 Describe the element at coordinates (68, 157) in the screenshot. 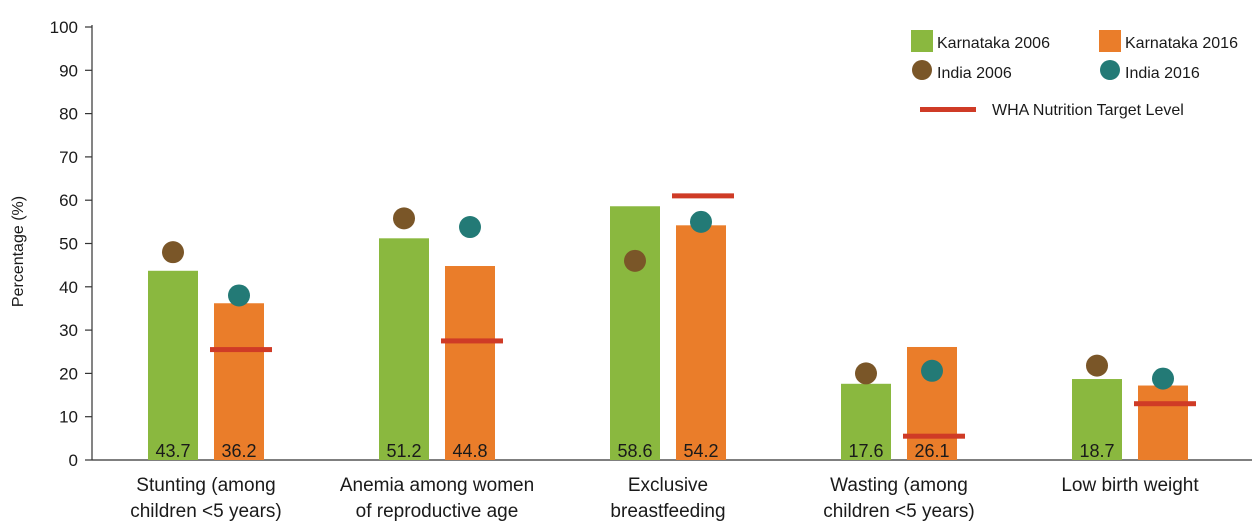

I see `y-tick-label: 70` at that location.